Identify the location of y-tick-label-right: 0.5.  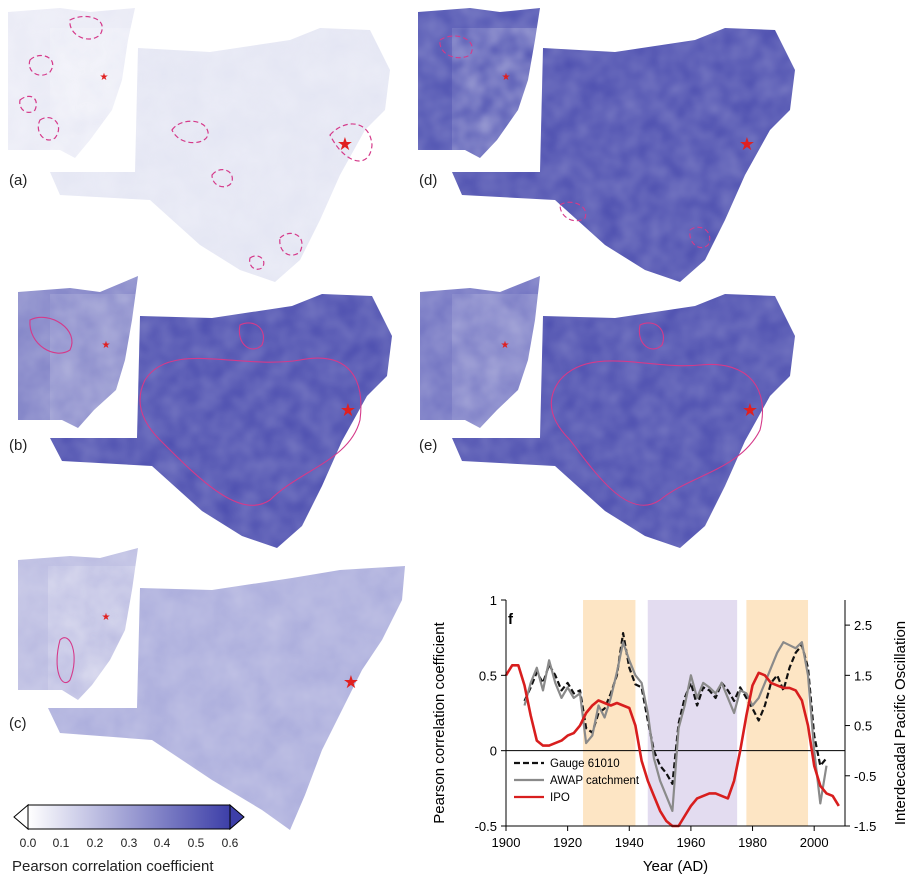
(863, 726).